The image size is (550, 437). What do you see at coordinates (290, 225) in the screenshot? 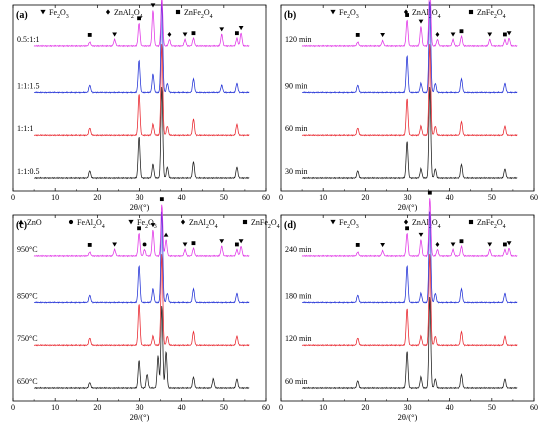
I see `panel-label: (d)` at bounding box center [290, 225].